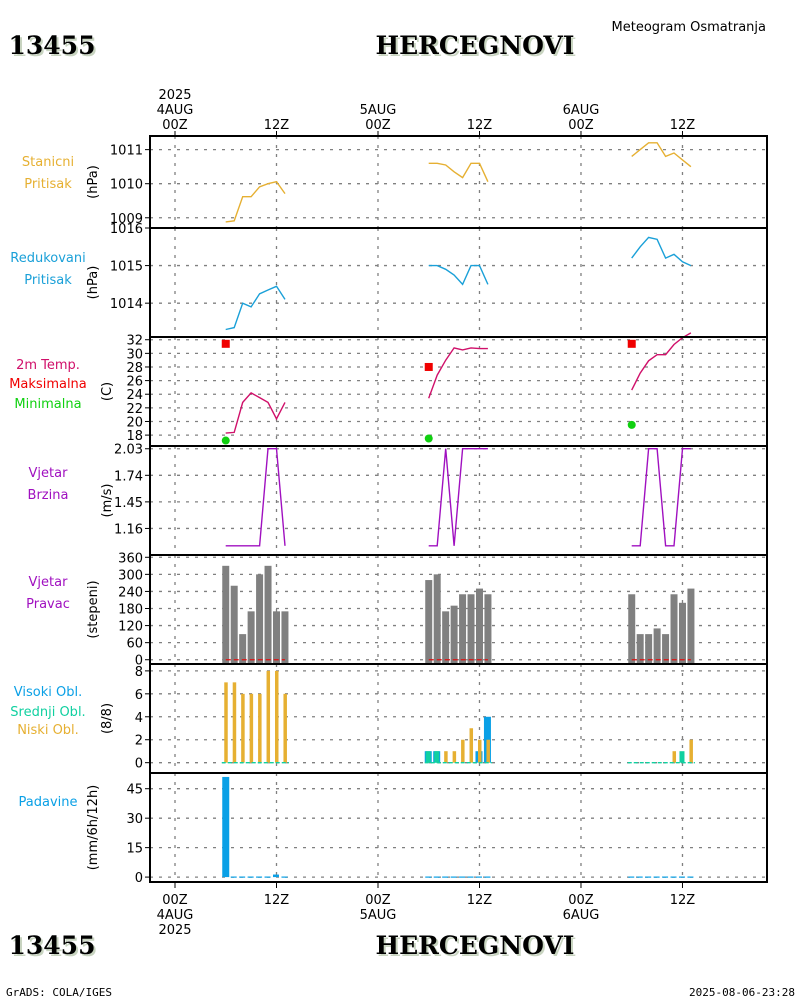  Describe the element at coordinates (128, 450) in the screenshot. I see `y-tick-label: 2.03` at that location.